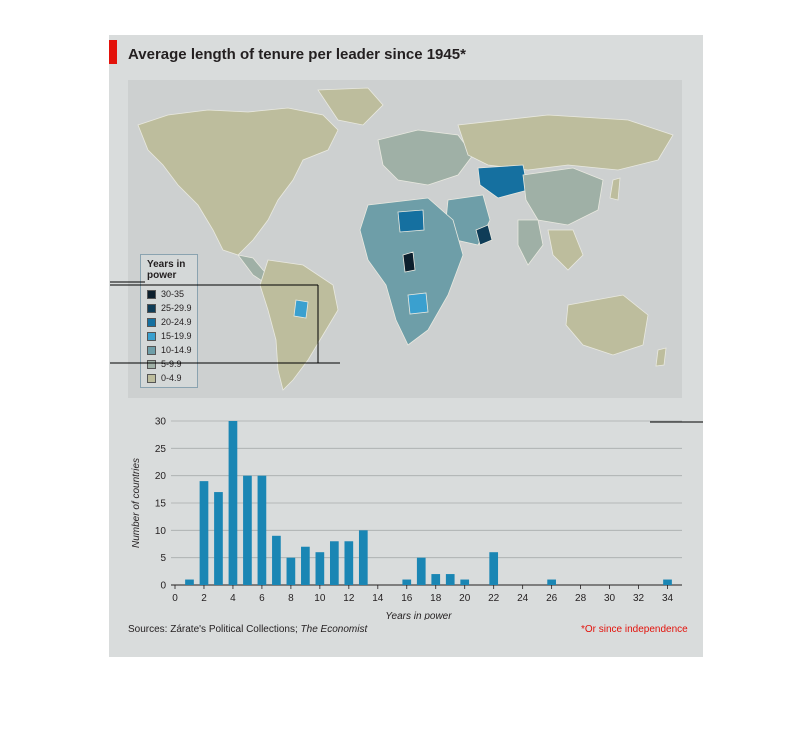  Describe the element at coordinates (349, 598) in the screenshot. I see `x-tick-label: 12` at that location.